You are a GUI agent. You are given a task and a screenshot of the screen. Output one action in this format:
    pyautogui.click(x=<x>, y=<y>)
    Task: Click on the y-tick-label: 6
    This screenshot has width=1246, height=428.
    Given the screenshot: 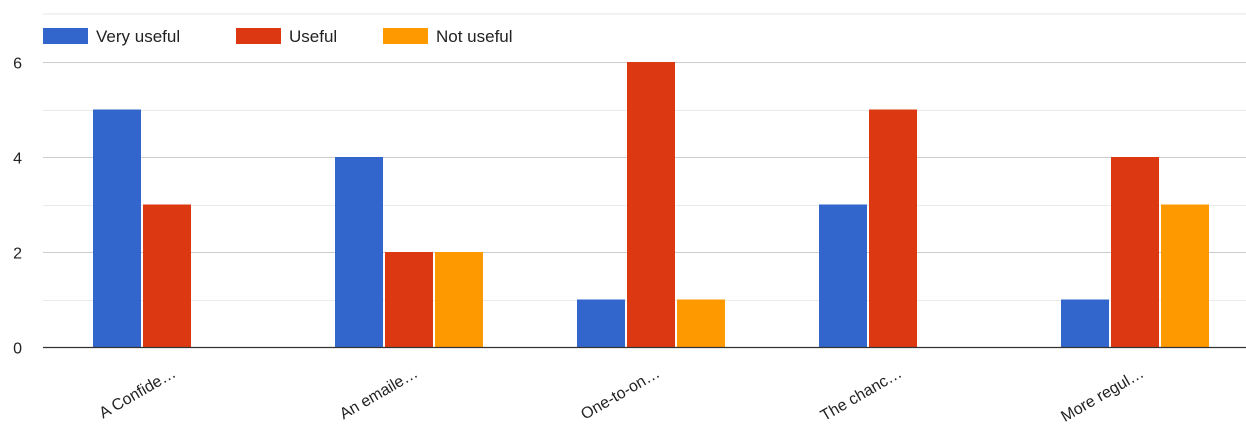 What is the action you would take?
    pyautogui.click(x=17, y=64)
    